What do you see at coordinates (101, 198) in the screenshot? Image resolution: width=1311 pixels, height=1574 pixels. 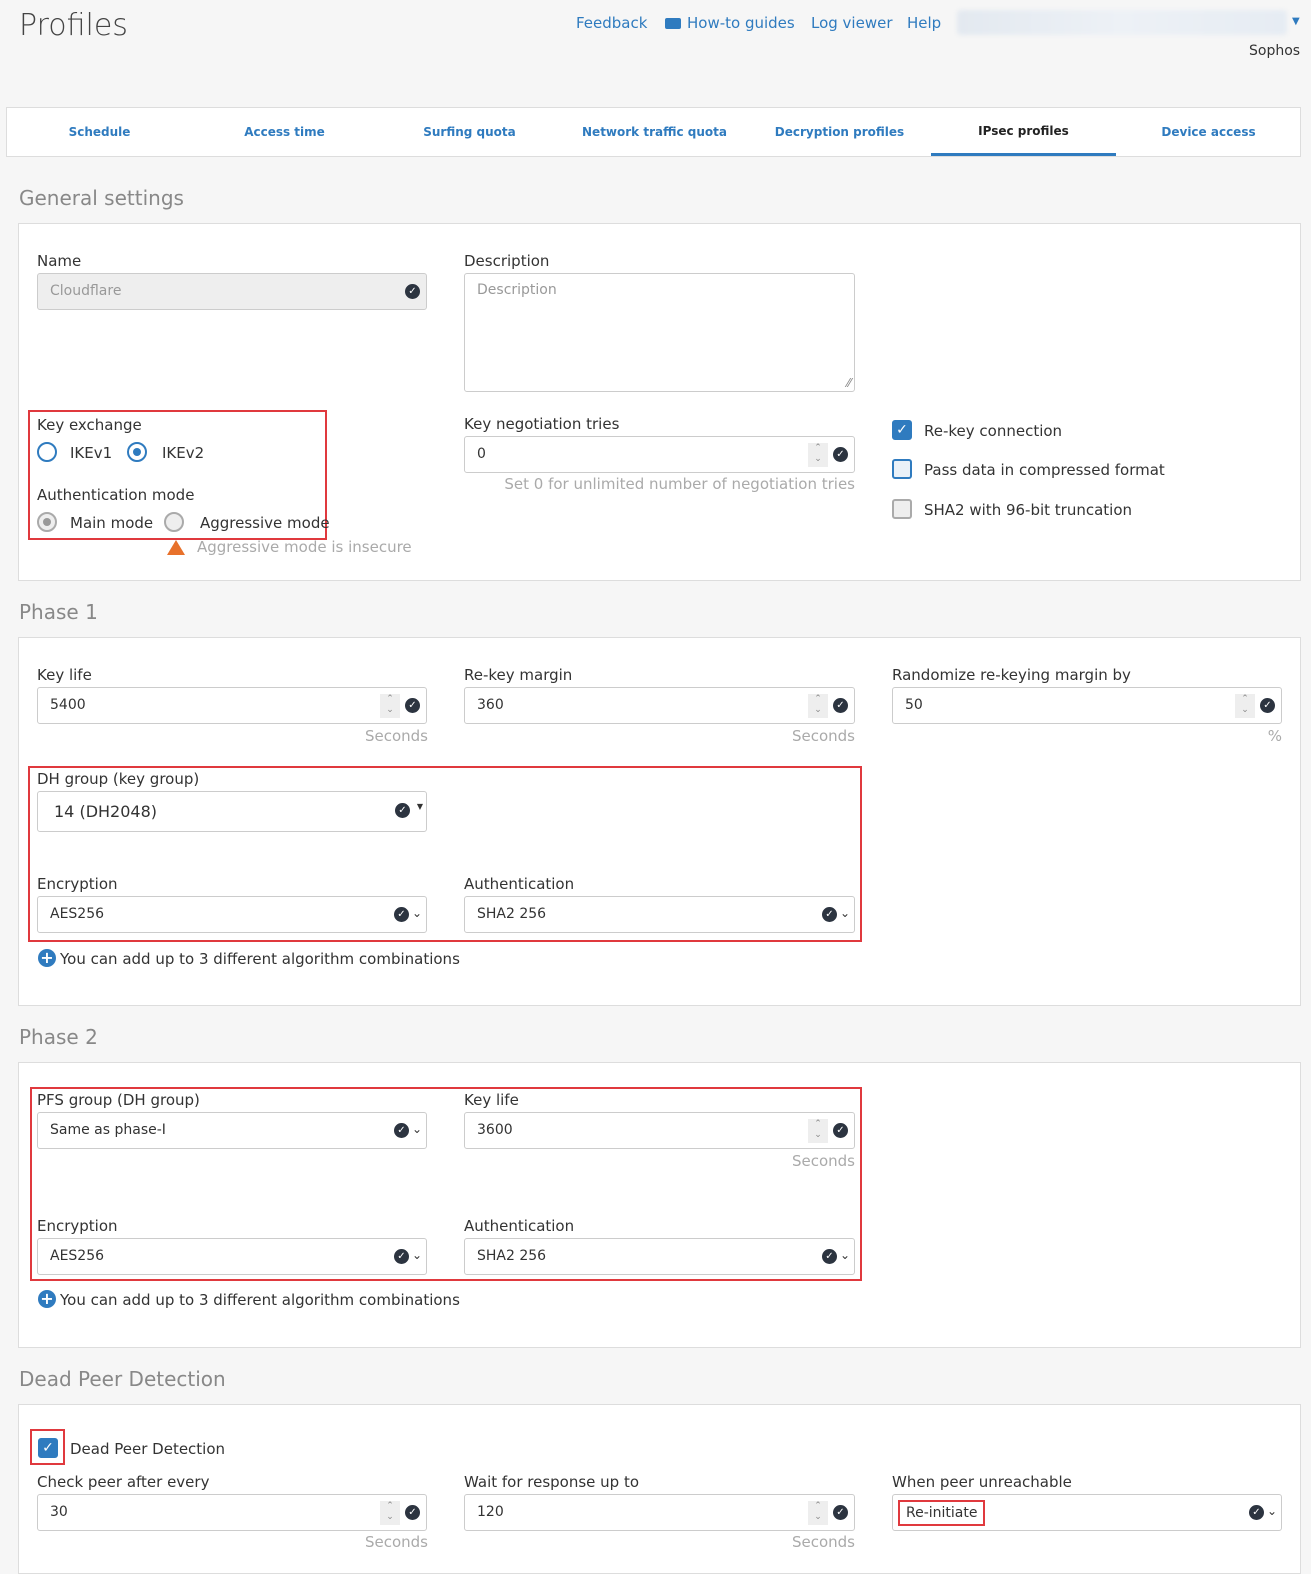 I see `general-settings-heading: General settings` at bounding box center [101, 198].